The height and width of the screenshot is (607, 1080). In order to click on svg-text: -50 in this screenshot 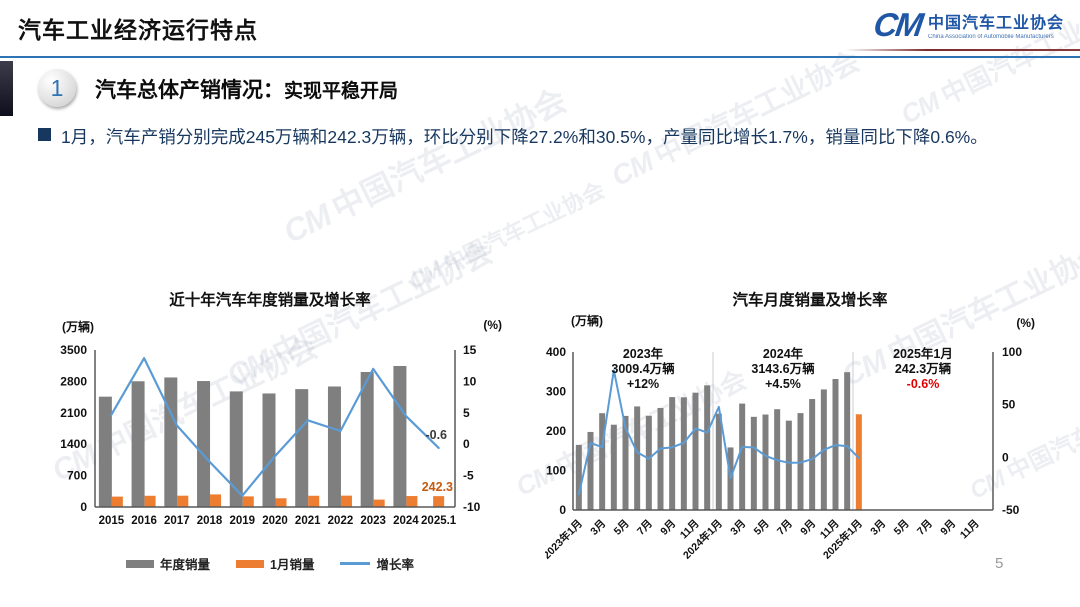, I will do `click(1011, 510)`.